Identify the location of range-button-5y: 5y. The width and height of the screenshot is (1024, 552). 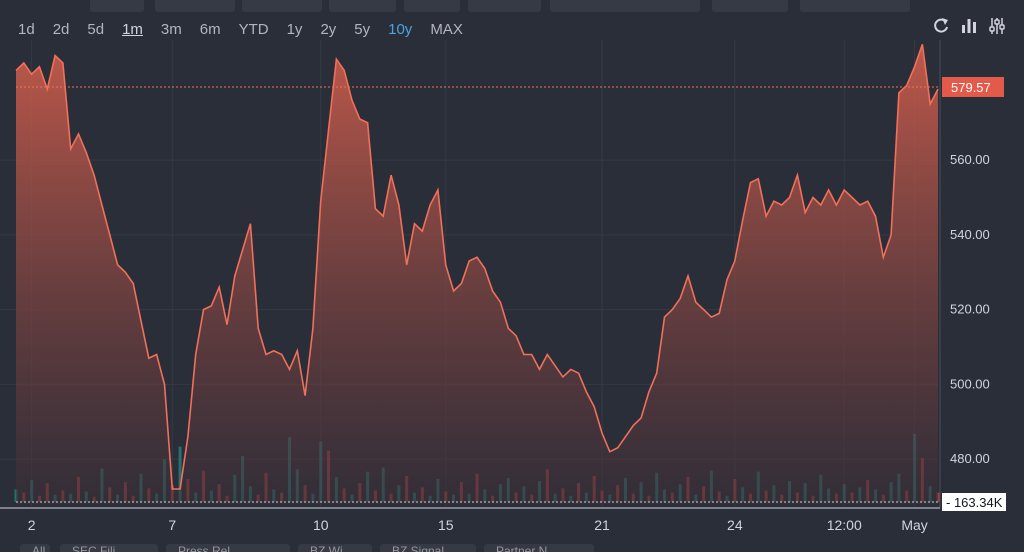
(362, 29).